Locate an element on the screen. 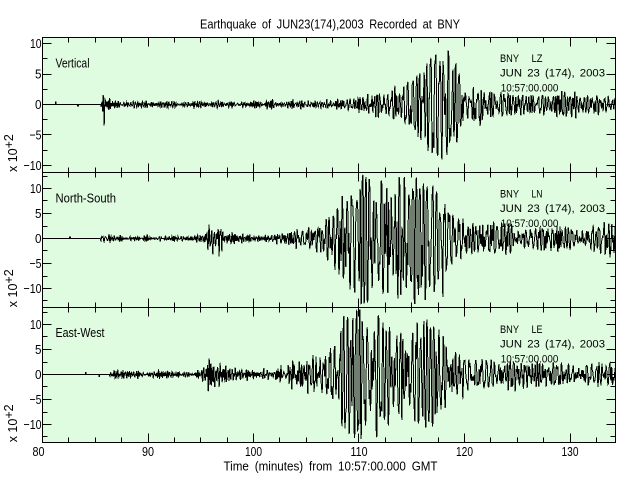 Image resolution: width=633 pixels, height=492 pixels. svg-text: LZ is located at coordinates (537, 59).